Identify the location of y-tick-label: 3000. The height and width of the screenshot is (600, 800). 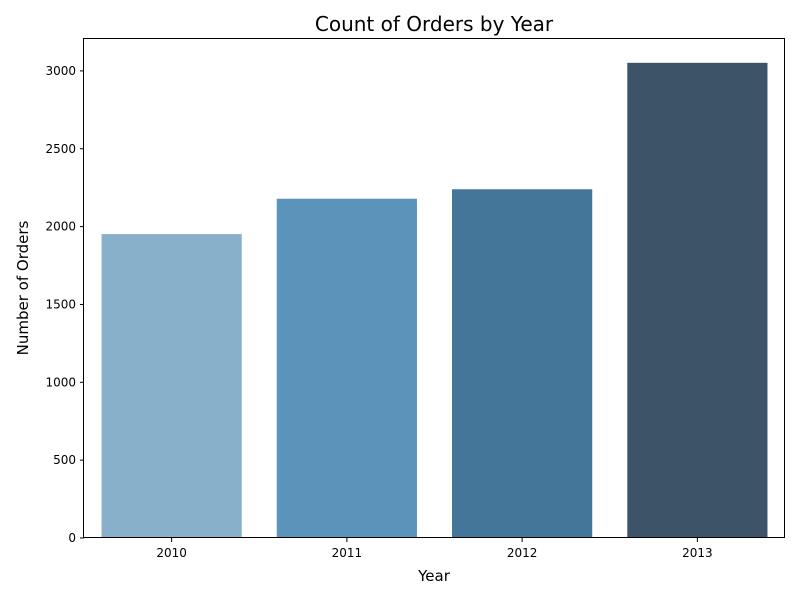
(60, 71).